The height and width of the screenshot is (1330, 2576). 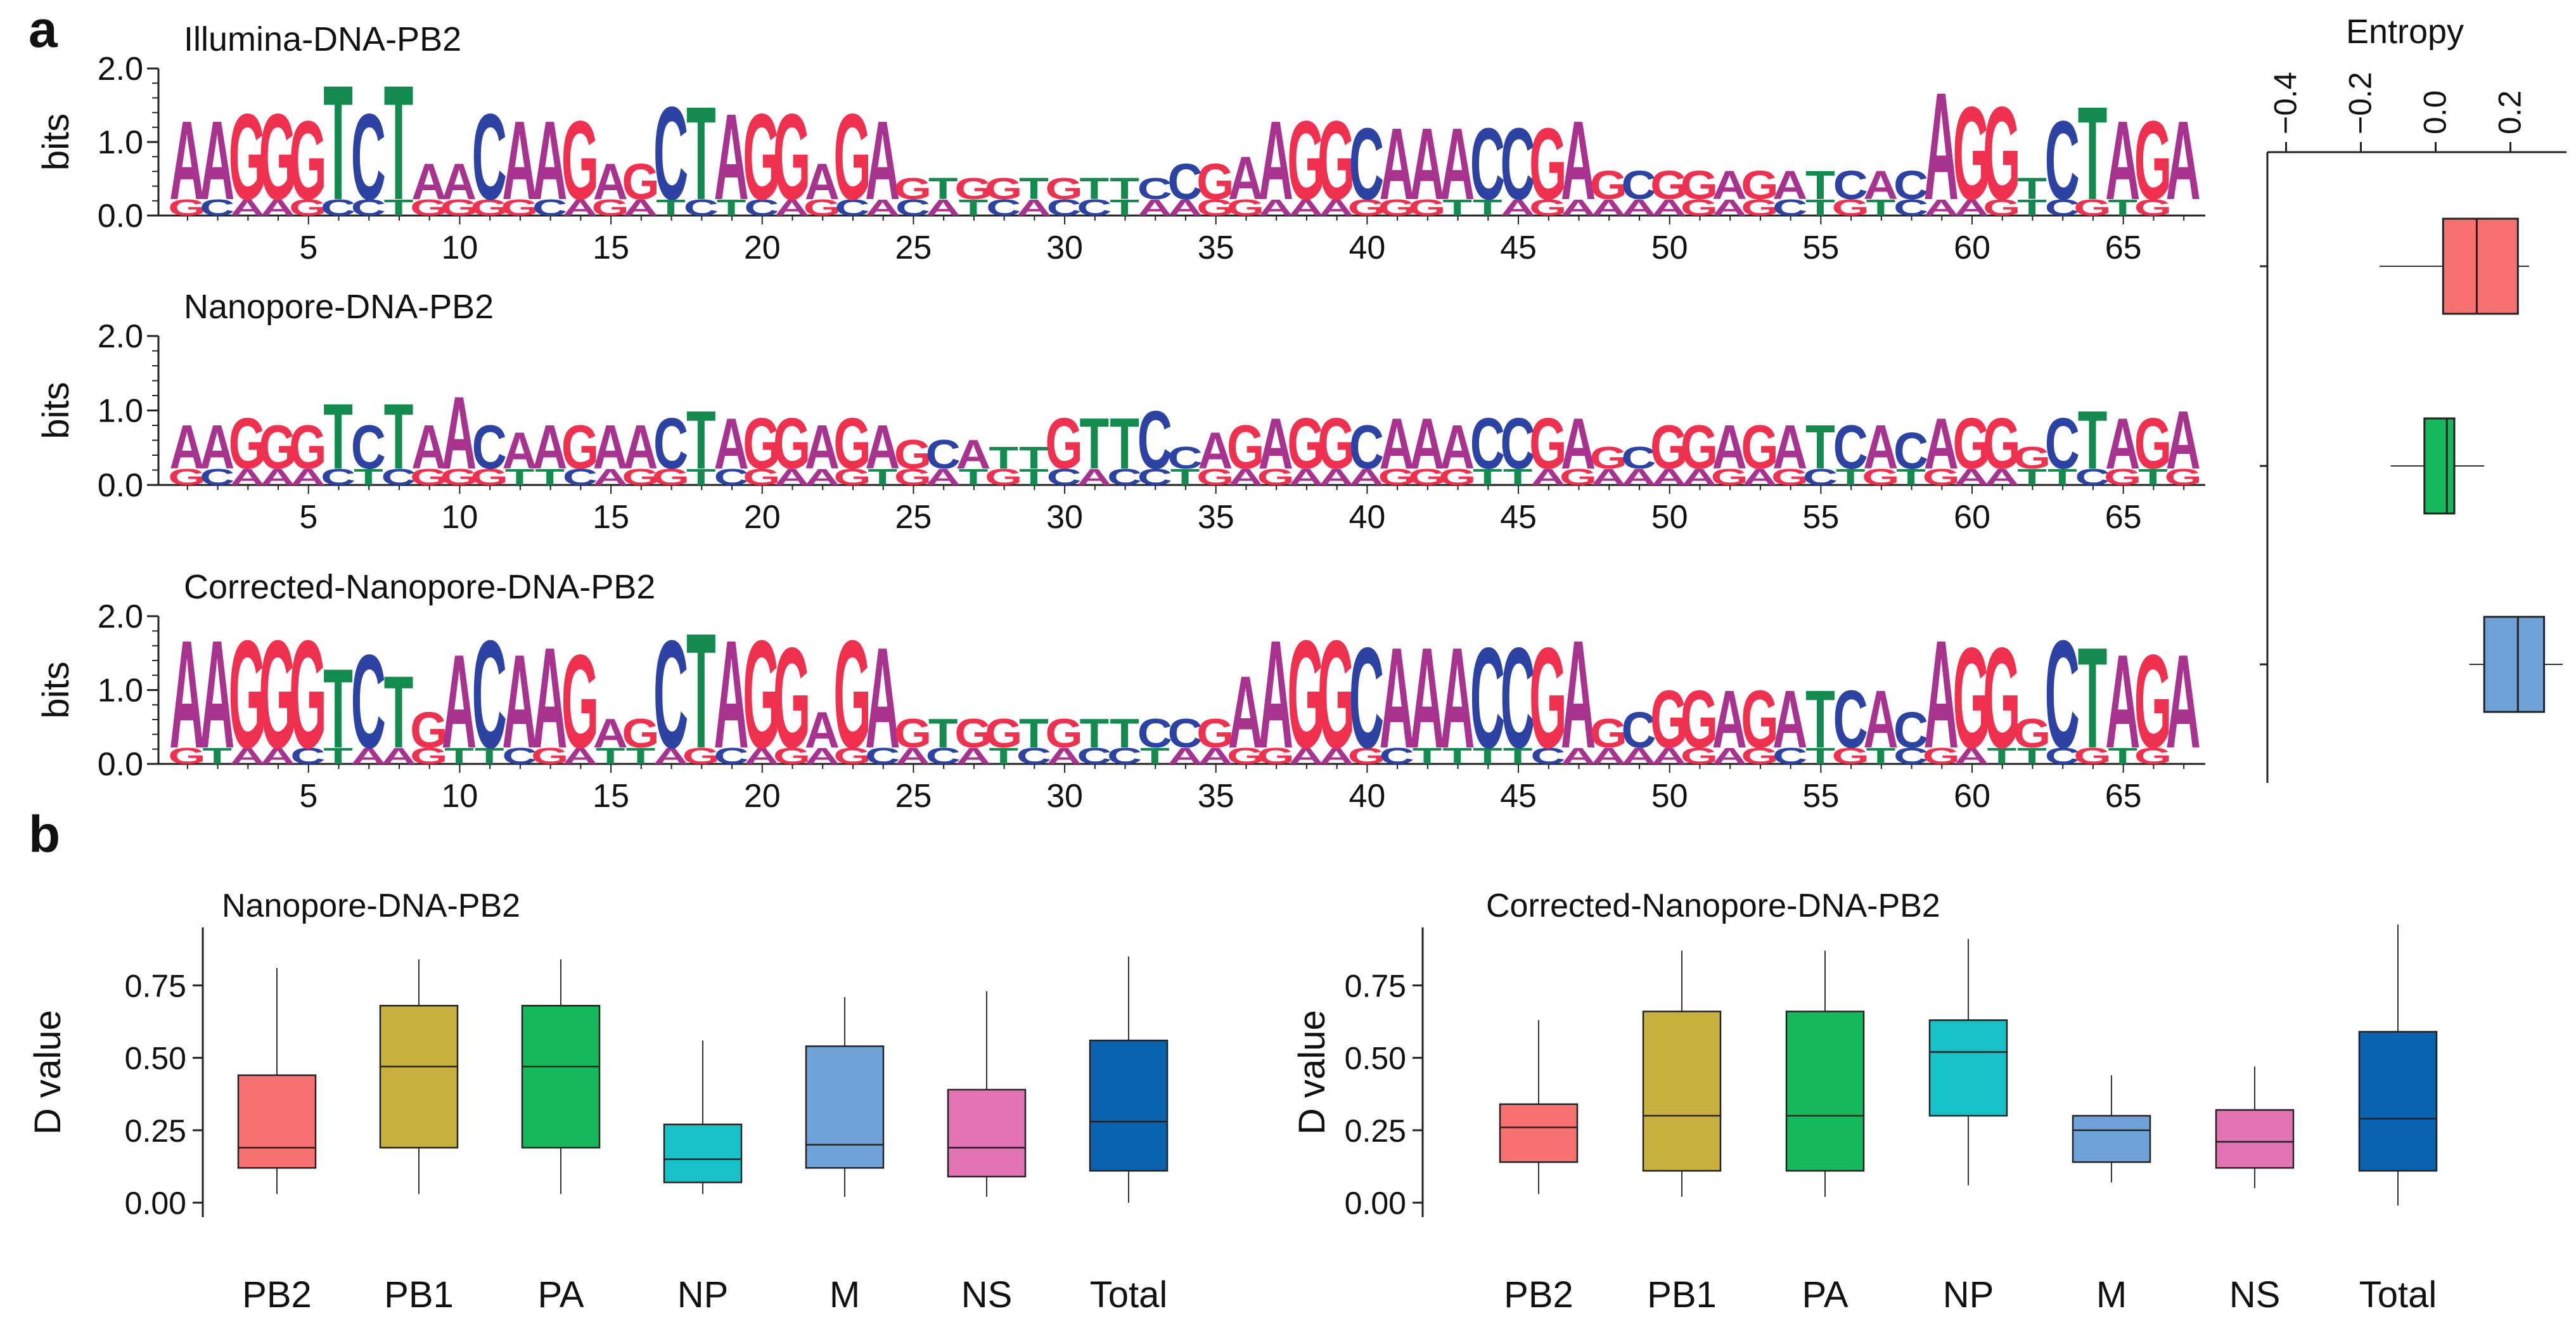 I want to click on entropy-title: Entropy, so click(x=2405, y=32).